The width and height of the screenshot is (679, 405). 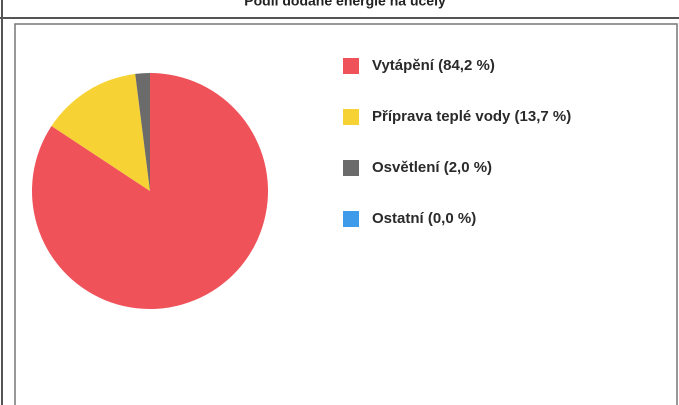 I want to click on legend-label: Osvětlení (2,0 %), so click(x=432, y=167).